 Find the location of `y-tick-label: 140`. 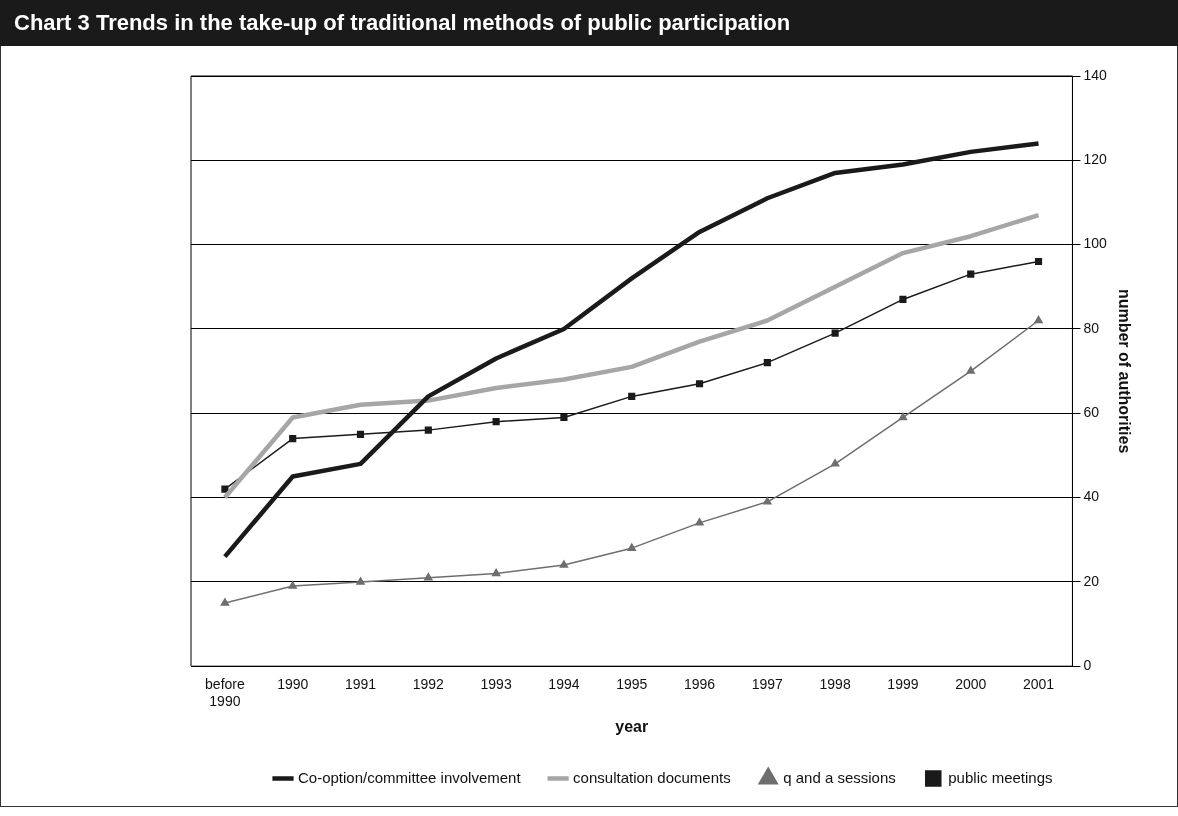

y-tick-label: 140 is located at coordinates (1095, 74).